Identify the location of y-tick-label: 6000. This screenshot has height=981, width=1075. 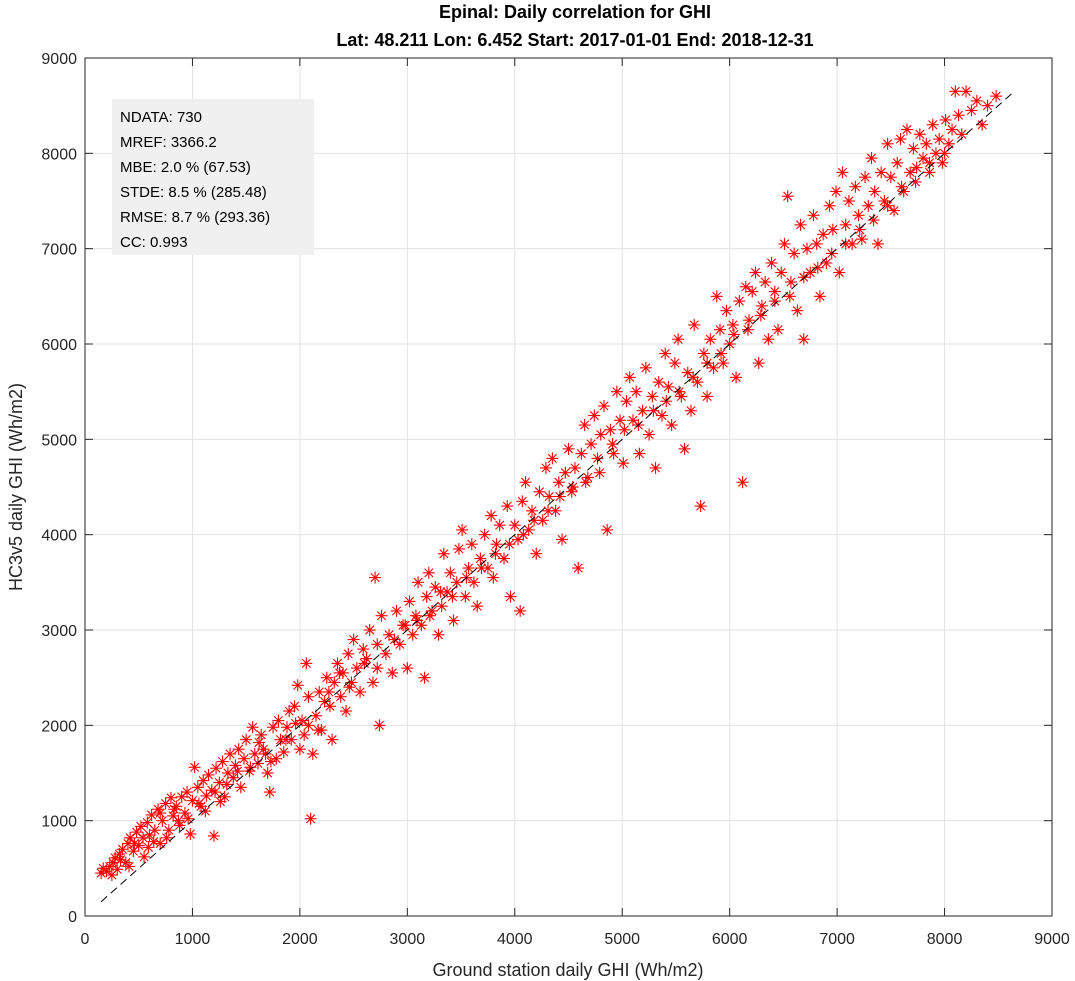
(59, 345).